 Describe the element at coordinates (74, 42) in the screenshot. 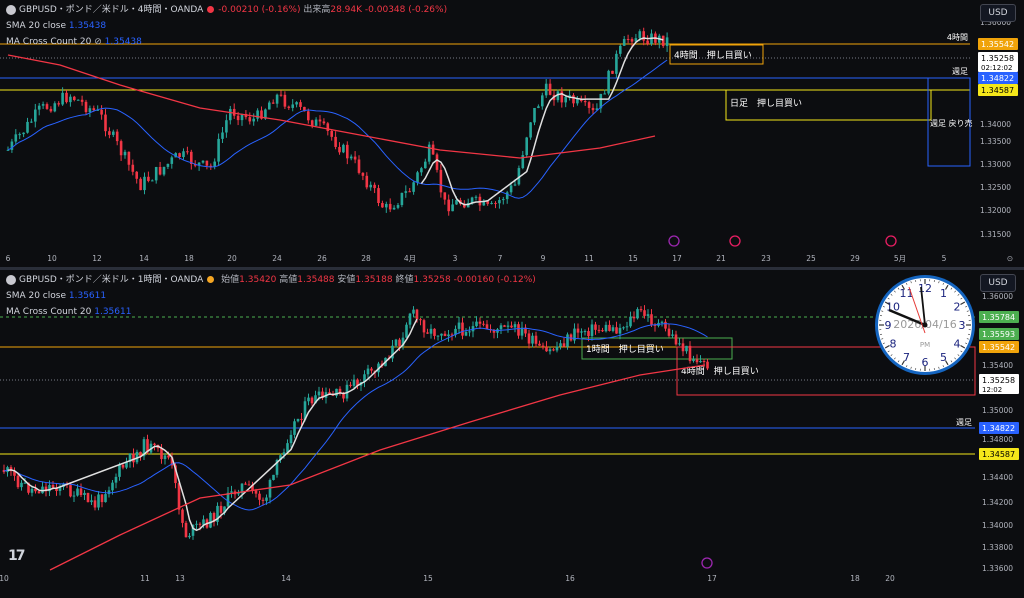

I see `indicator-macross-4h: MA Cross Count 20 ⊘ 1.35438` at that location.